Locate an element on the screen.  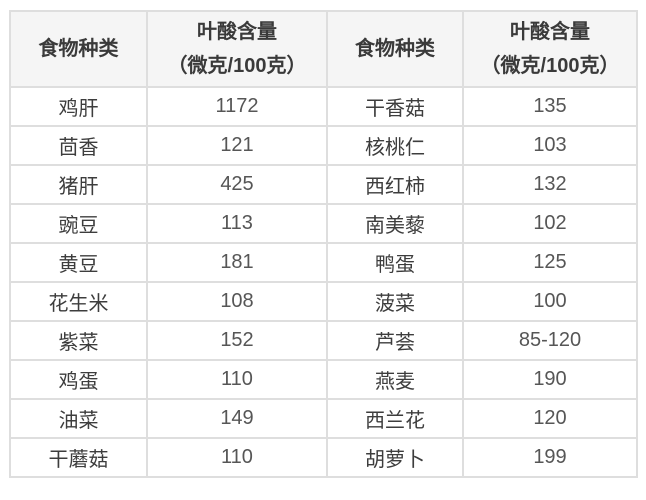
food-cell: 核桃仁 is located at coordinates (395, 145).